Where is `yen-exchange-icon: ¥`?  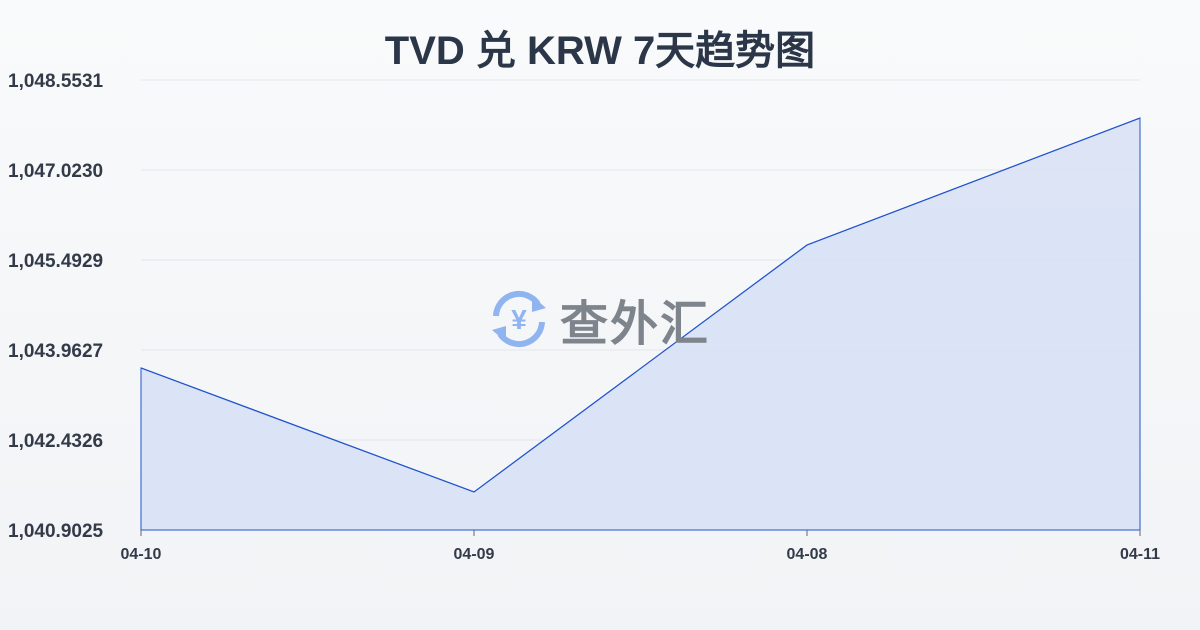 yen-exchange-icon: ¥ is located at coordinates (519, 319).